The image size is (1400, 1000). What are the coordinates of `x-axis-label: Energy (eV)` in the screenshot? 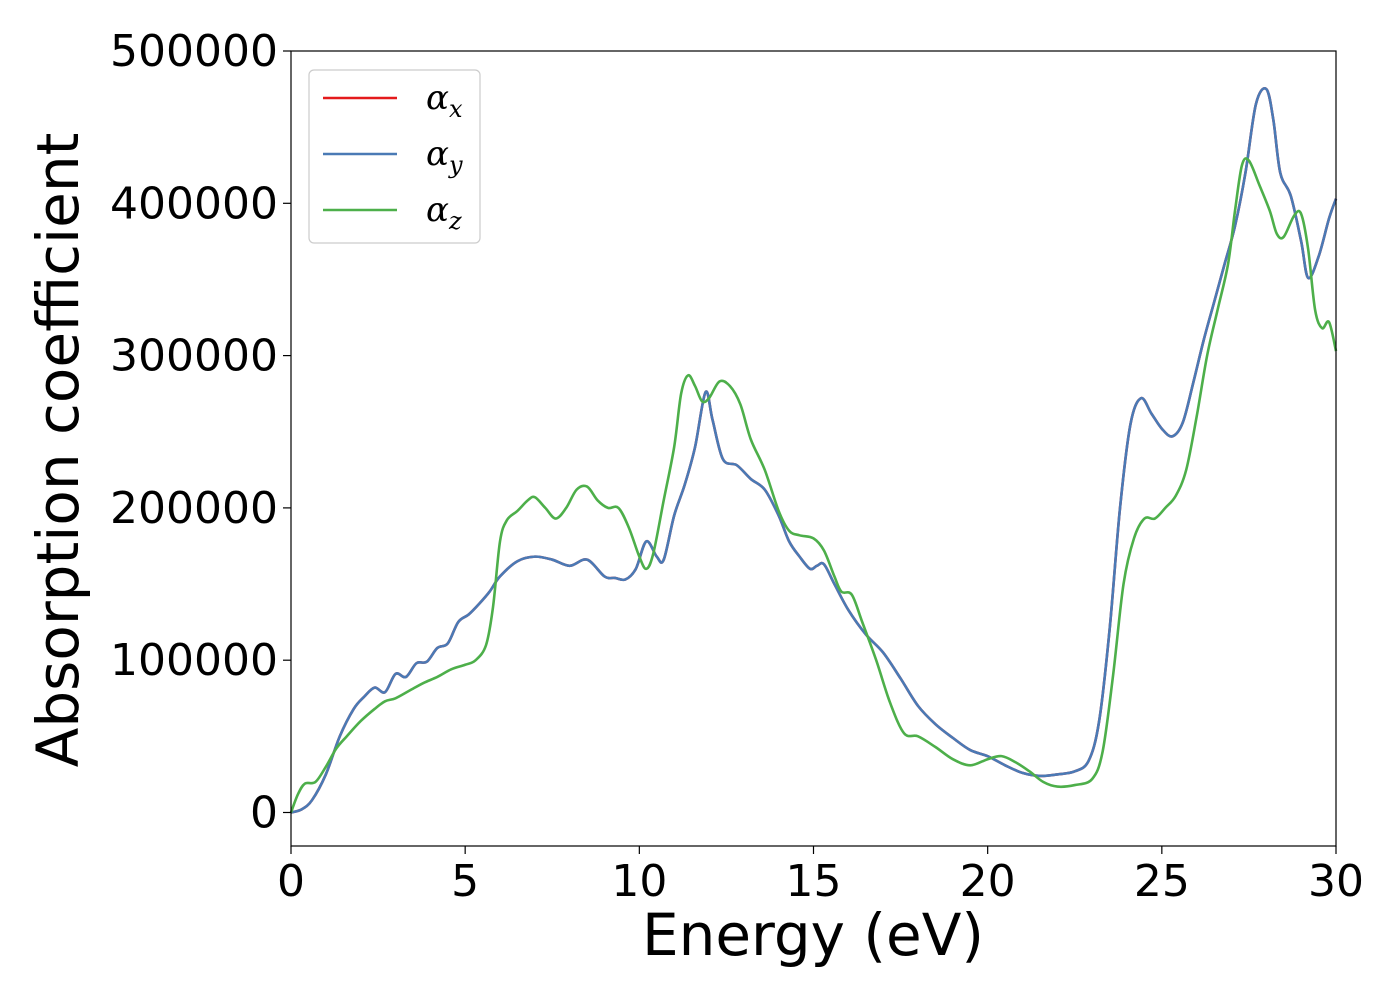 It's located at (813, 935).